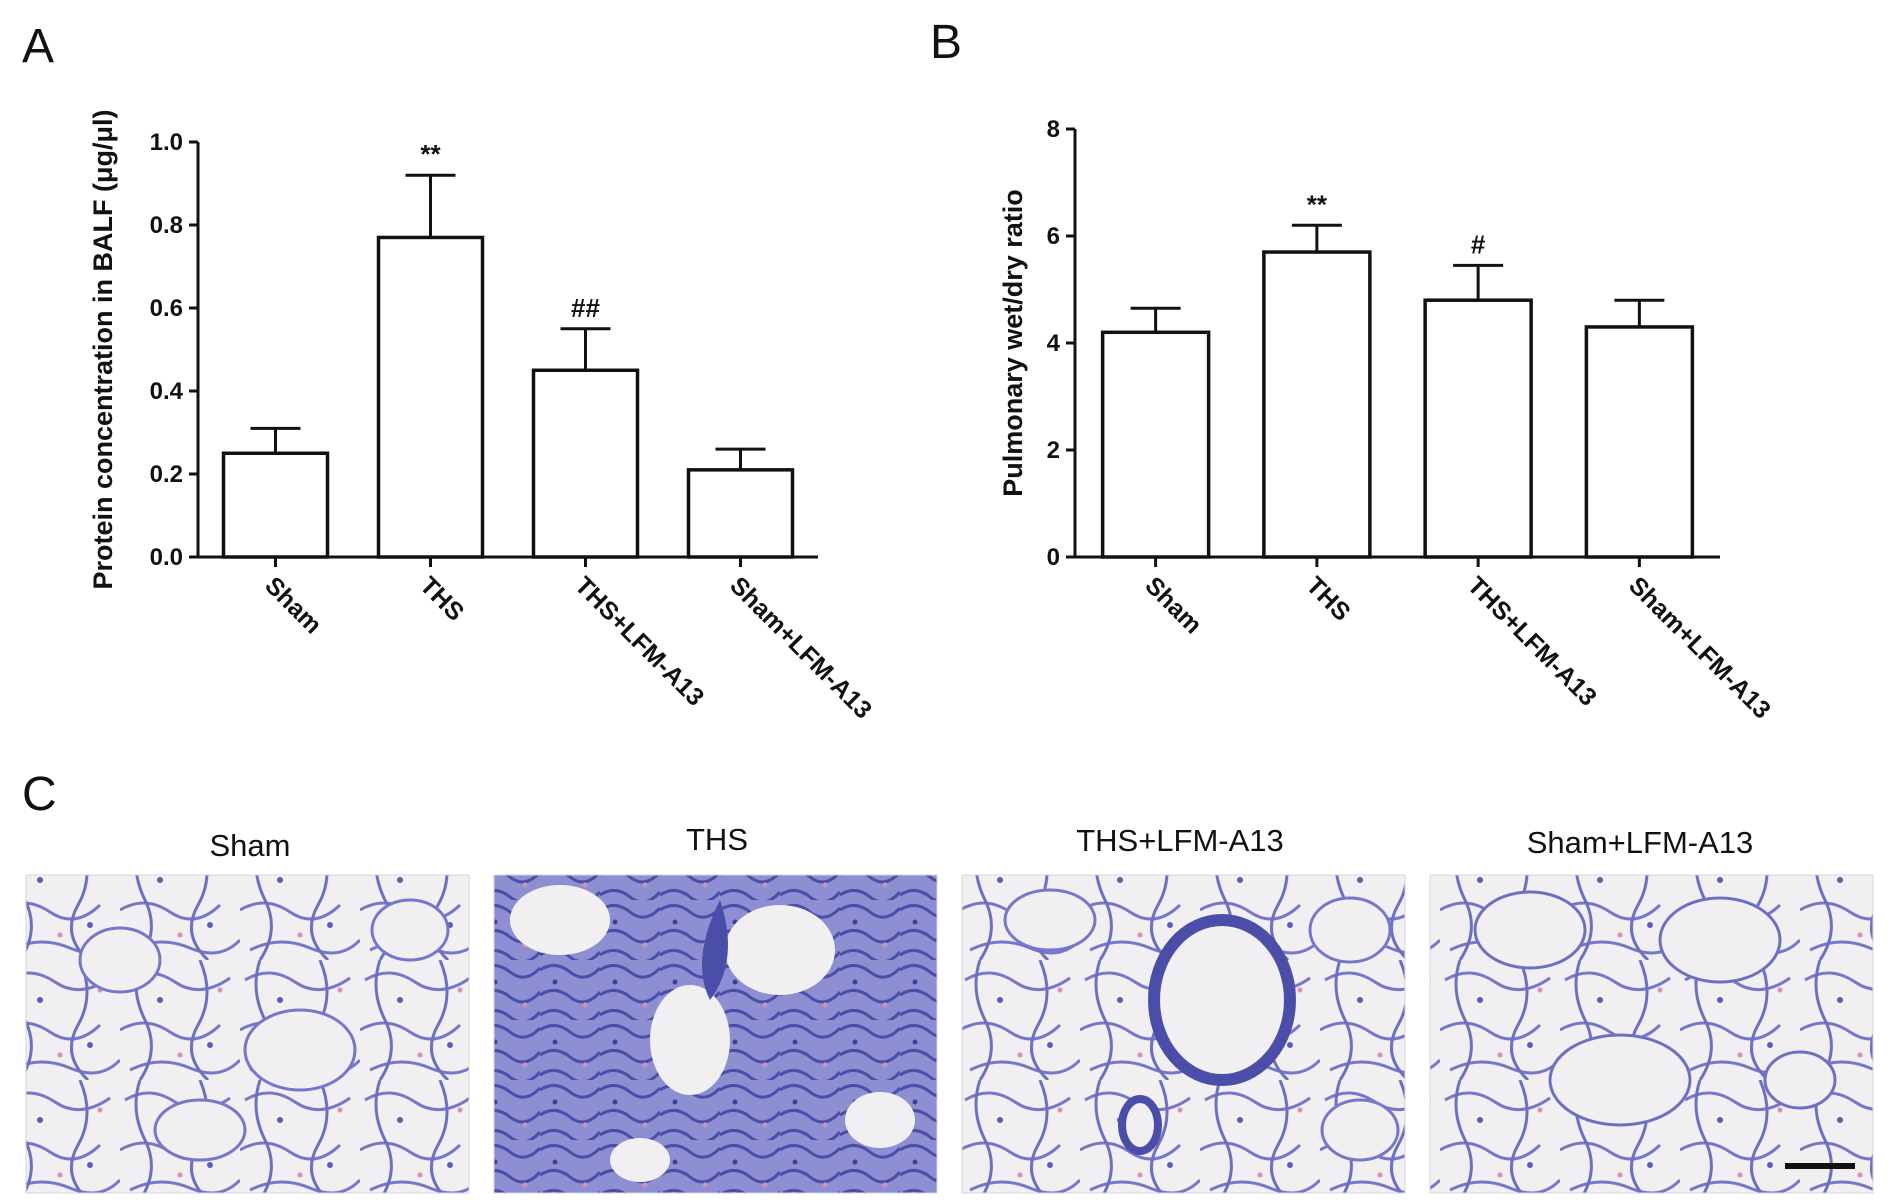 The image size is (1890, 1203). What do you see at coordinates (1053, 129) in the screenshot?
I see `y-tick-label: 8` at bounding box center [1053, 129].